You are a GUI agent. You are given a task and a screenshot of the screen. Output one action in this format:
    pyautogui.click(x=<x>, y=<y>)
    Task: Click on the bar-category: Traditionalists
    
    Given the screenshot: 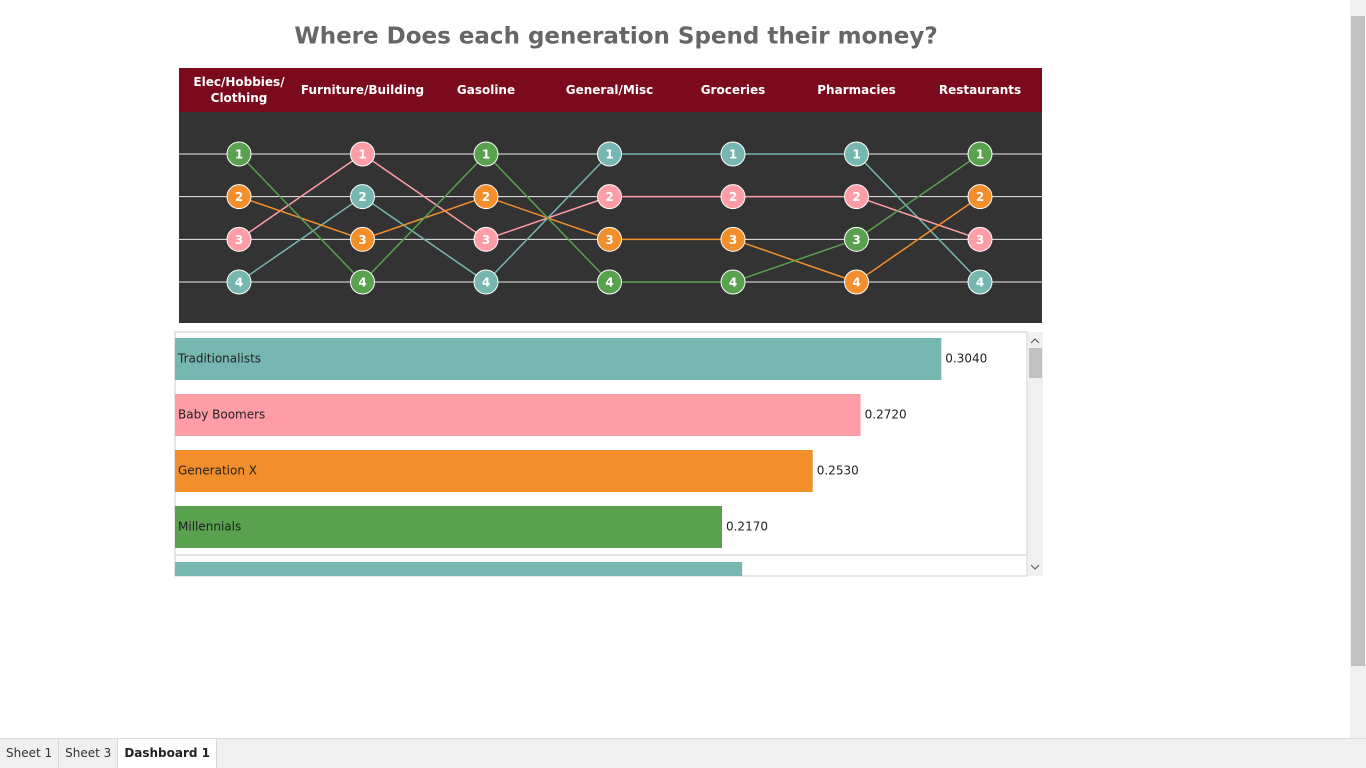 What is the action you would take?
    pyautogui.click(x=219, y=359)
    